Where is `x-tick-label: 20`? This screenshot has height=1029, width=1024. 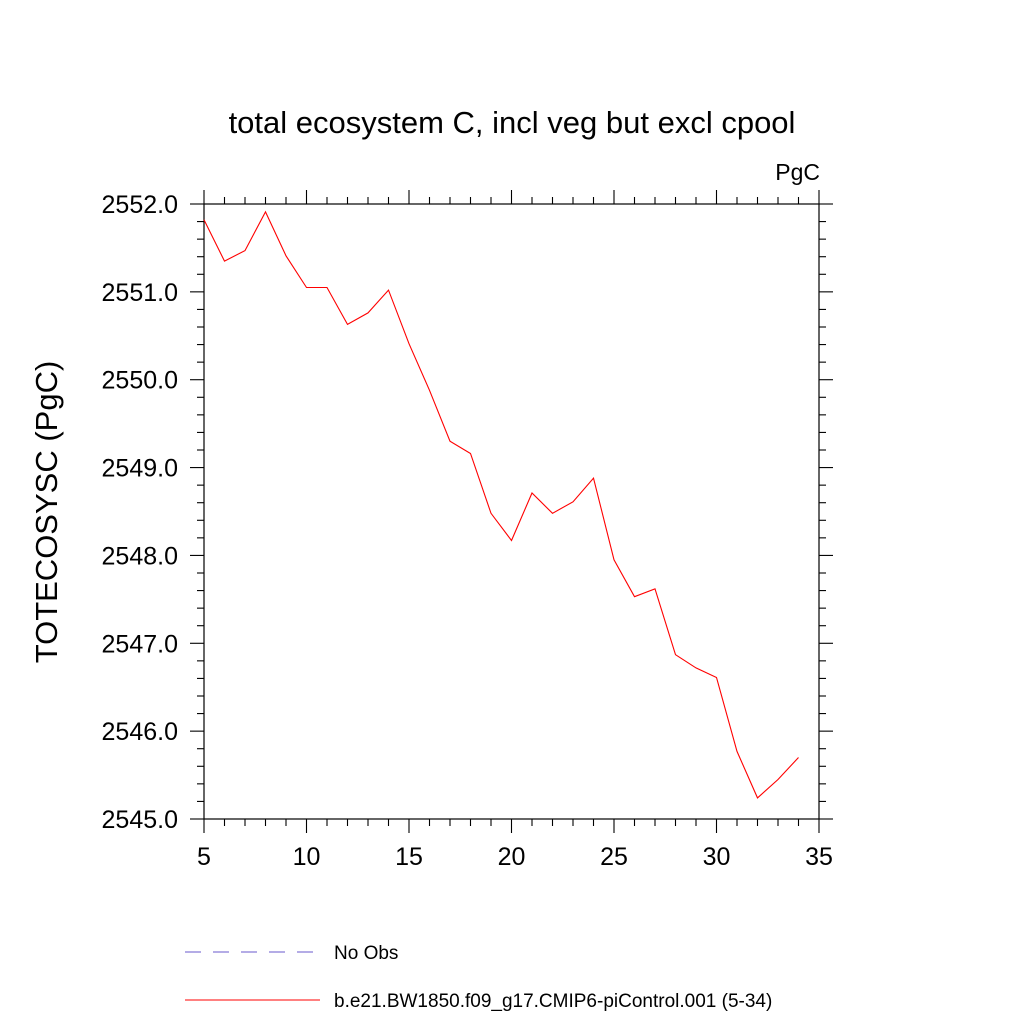 x-tick-label: 20 is located at coordinates (512, 857).